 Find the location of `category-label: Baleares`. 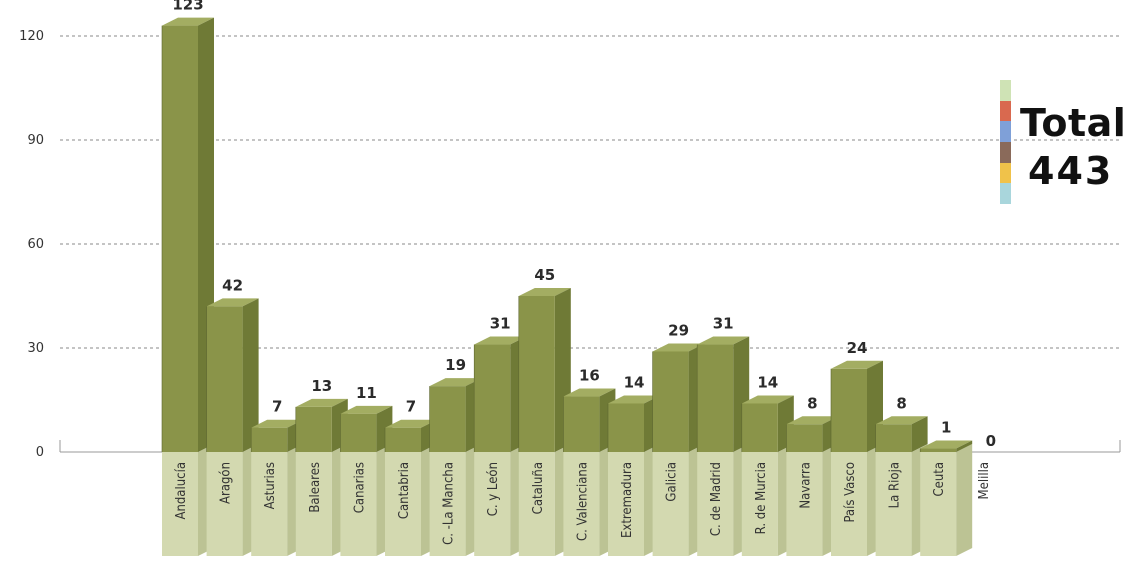

category-label: Baleares is located at coordinates (315, 487).